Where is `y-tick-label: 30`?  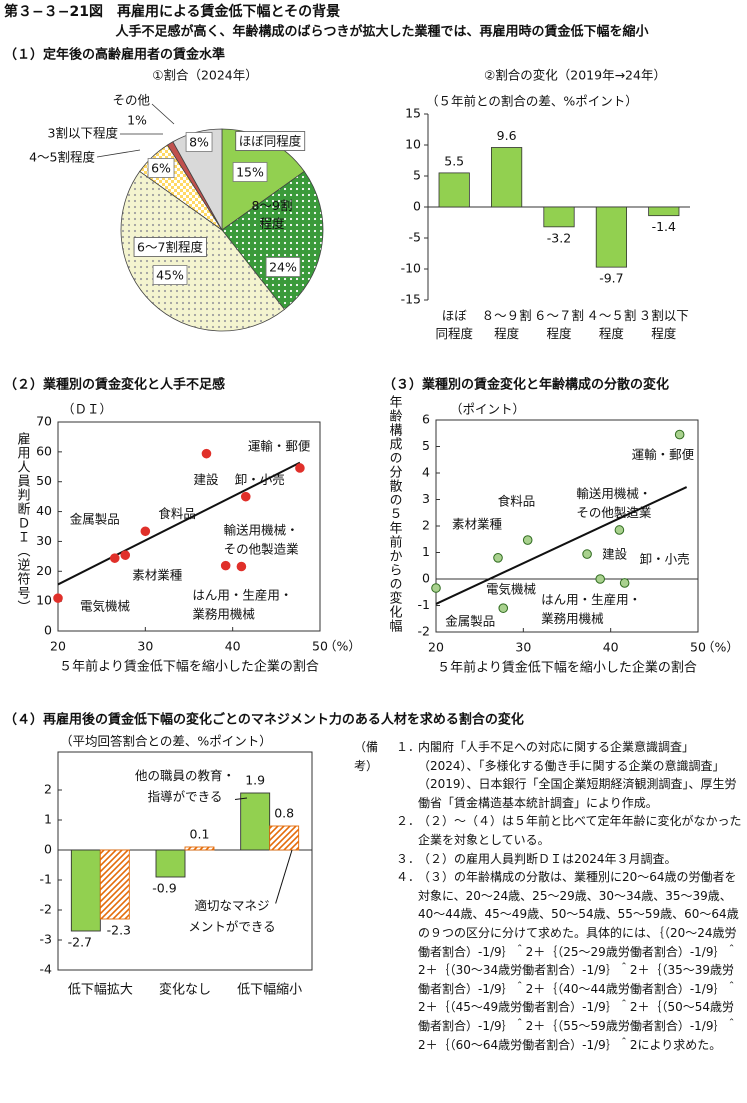
y-tick-label: 30 is located at coordinates (44, 540).